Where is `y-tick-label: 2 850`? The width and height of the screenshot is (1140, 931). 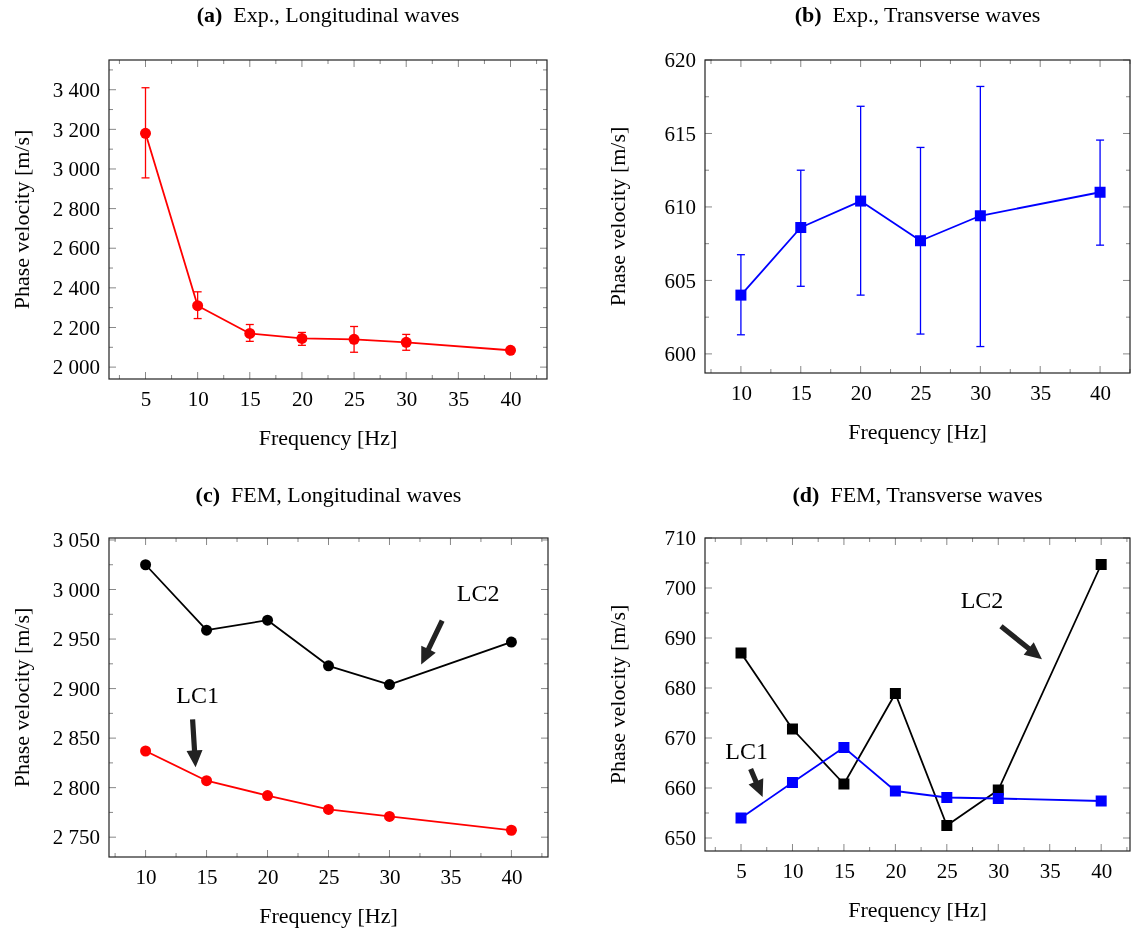
y-tick-label: 2 850 is located at coordinates (76, 738).